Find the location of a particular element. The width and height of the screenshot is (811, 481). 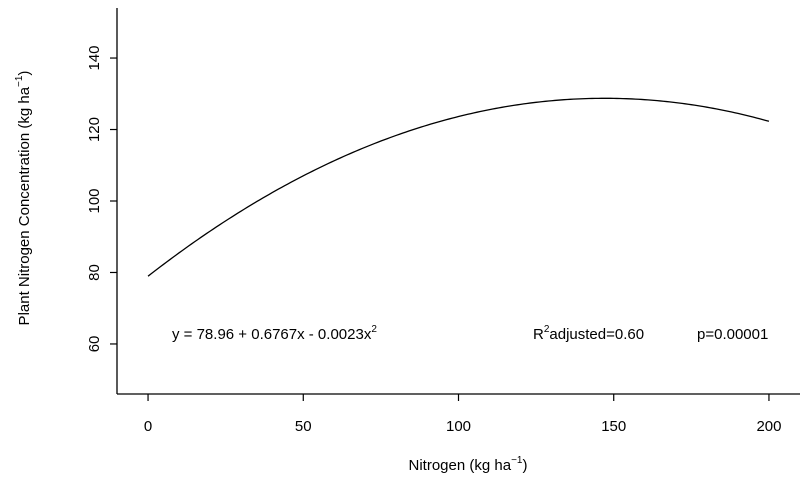

x-tick-label: 200 is located at coordinates (768, 426).